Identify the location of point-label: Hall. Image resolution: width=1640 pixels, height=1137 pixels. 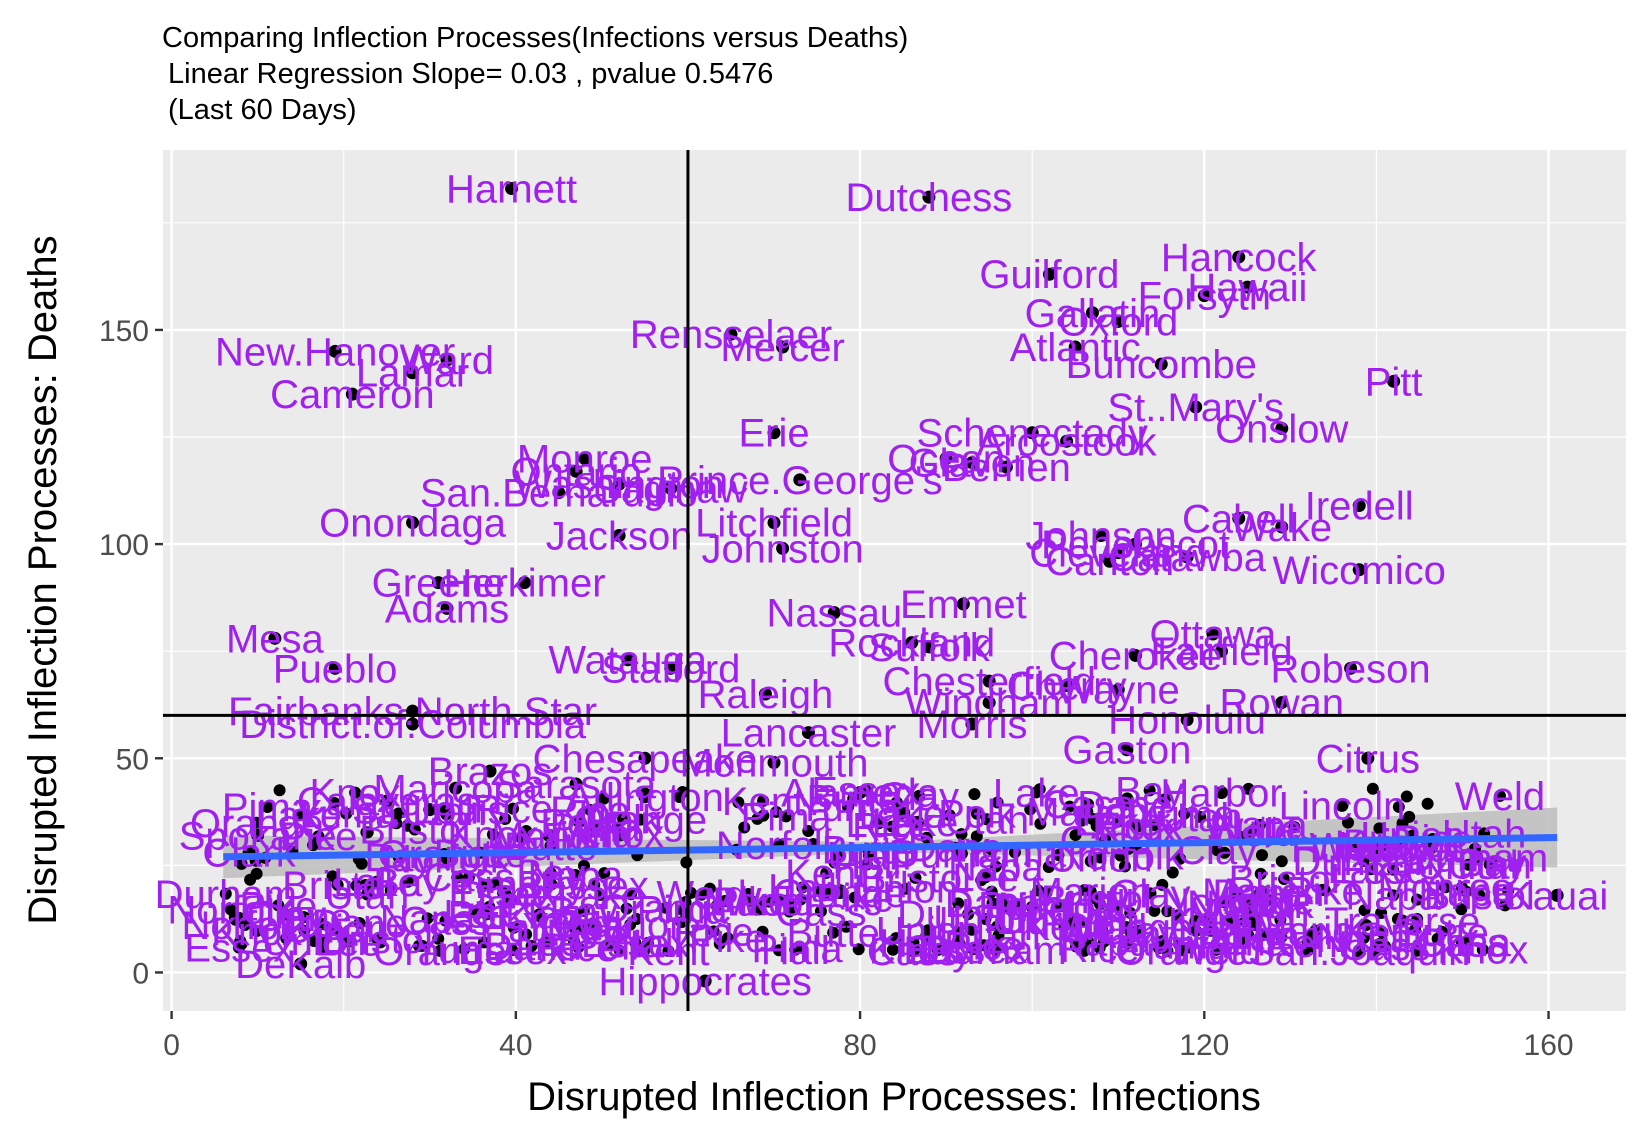
(647, 944).